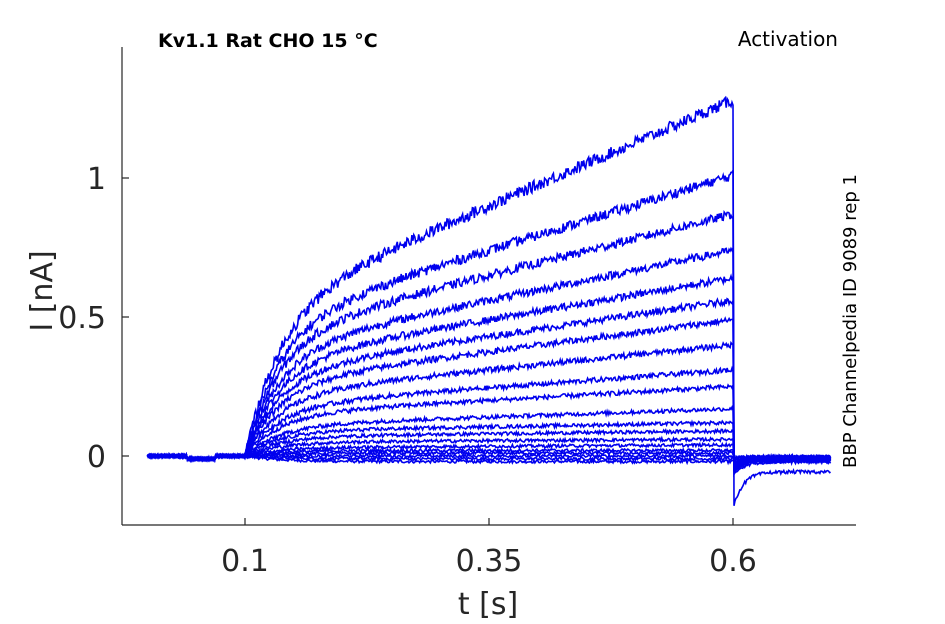 This screenshot has width=945, height=624. What do you see at coordinates (268, 41) in the screenshot?
I see `chart-title: Kv1.1 Rat CHO 15 °C` at bounding box center [268, 41].